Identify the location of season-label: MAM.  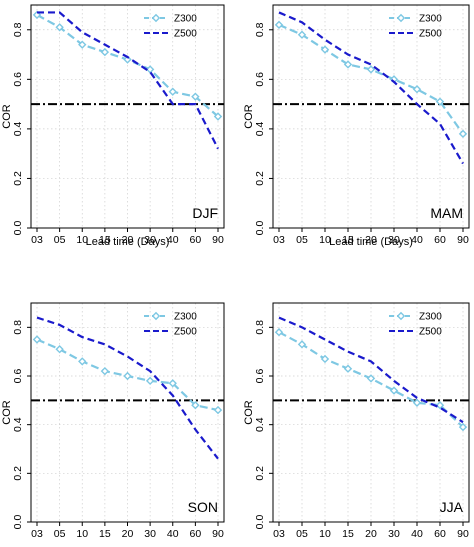
(446, 213).